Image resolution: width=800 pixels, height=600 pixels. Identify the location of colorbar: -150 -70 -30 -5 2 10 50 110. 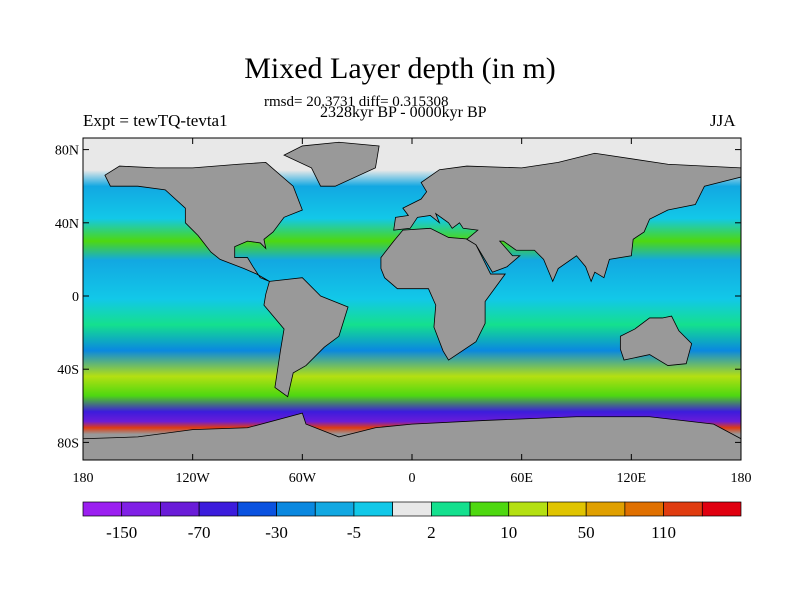
(412, 521).